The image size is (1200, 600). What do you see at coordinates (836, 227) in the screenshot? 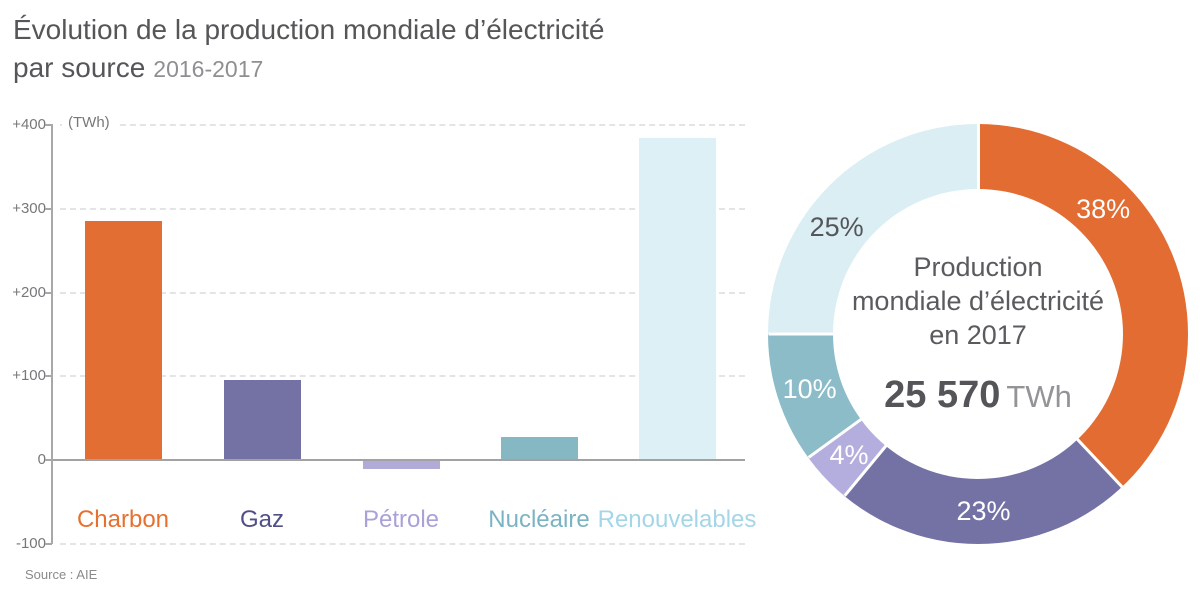
I see `slice-pct-label-renouvelables: 25%` at bounding box center [836, 227].